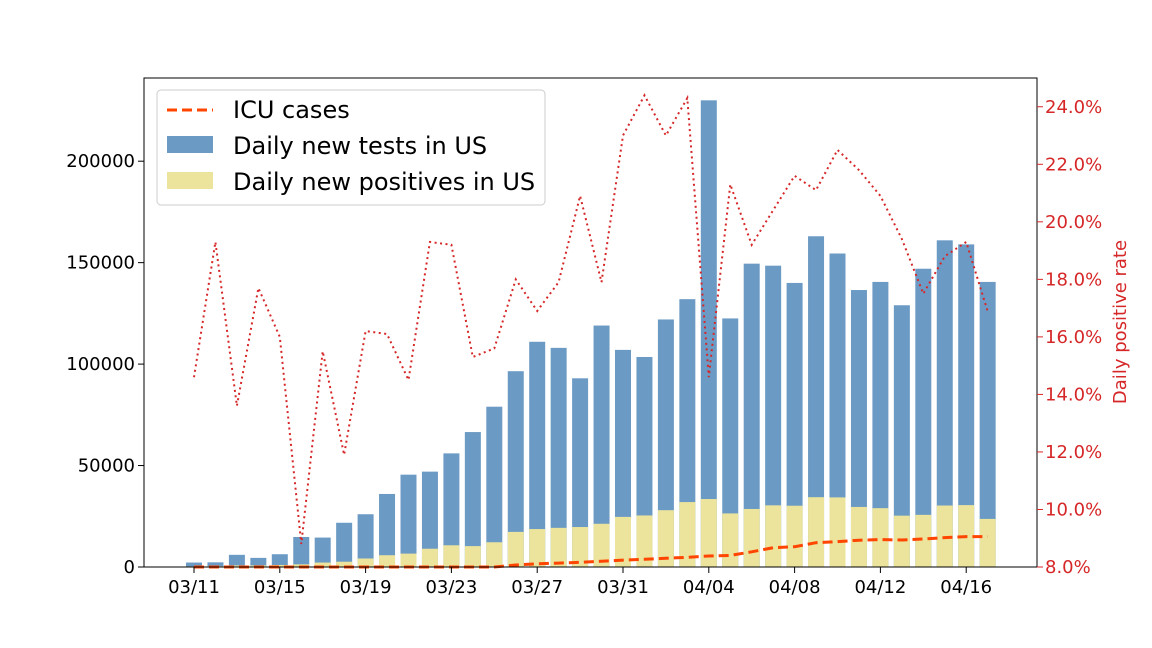 Image resolution: width=1152 pixels, height=648 pixels. What do you see at coordinates (100, 263) in the screenshot?
I see `y-tick-label: 150000` at bounding box center [100, 263].